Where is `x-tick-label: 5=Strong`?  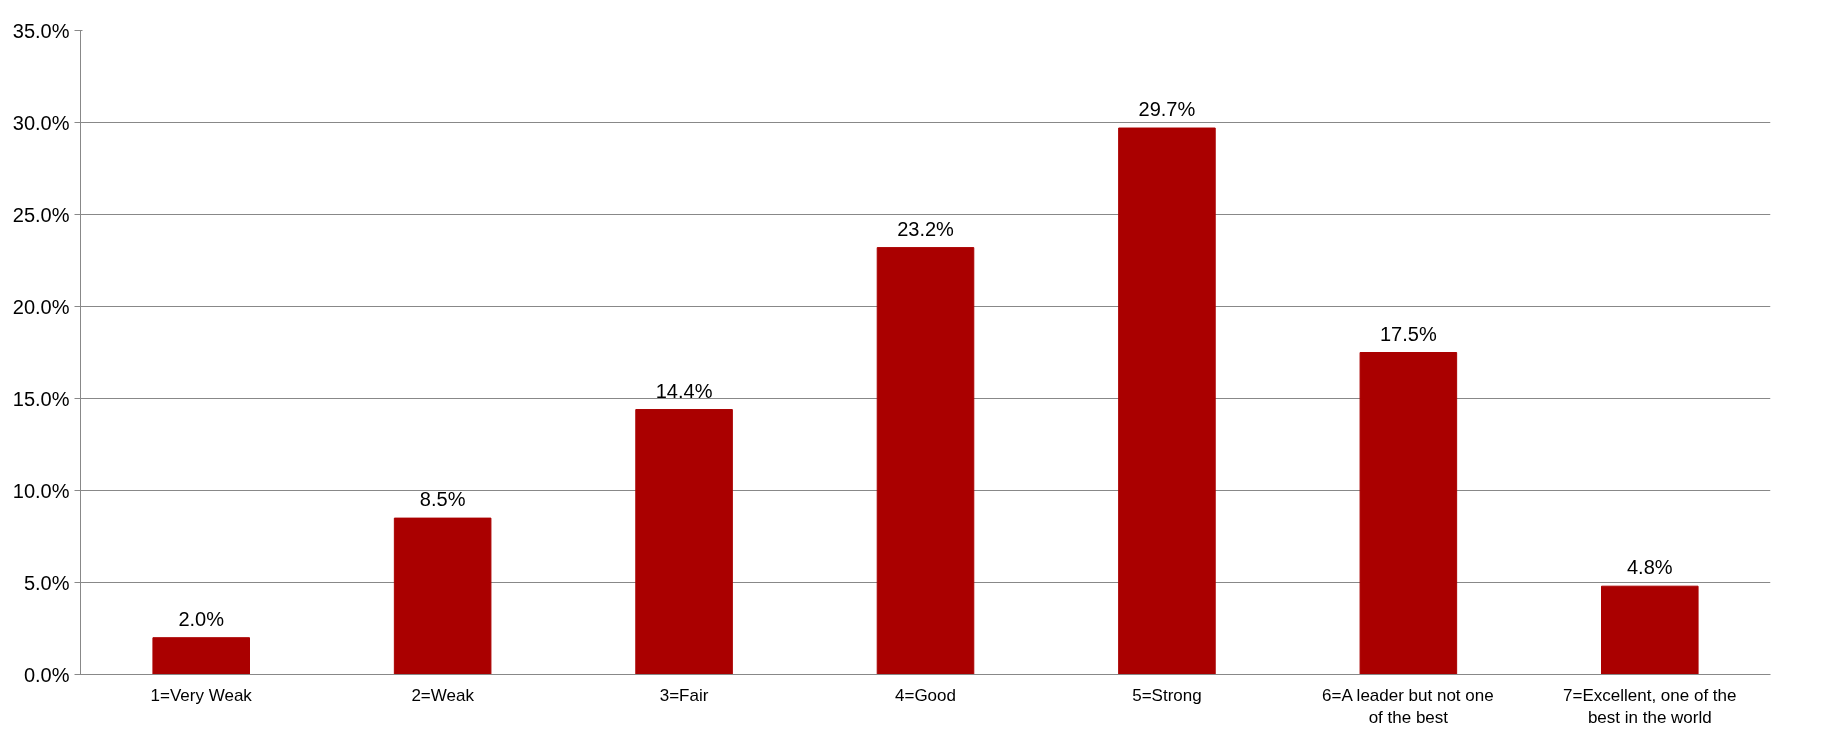 x-tick-label: 5=Strong is located at coordinates (1167, 695).